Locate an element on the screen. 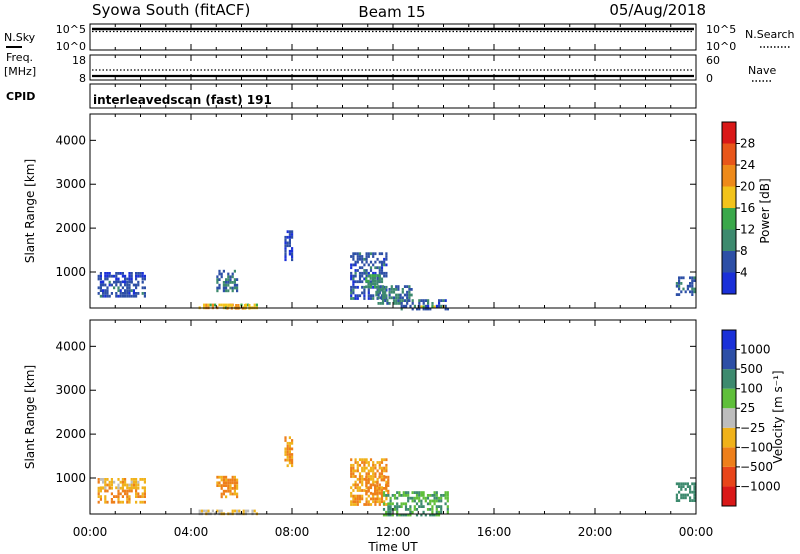 The width and height of the screenshot is (800, 554). freq-rtick-bottom: 0 is located at coordinates (709, 78).